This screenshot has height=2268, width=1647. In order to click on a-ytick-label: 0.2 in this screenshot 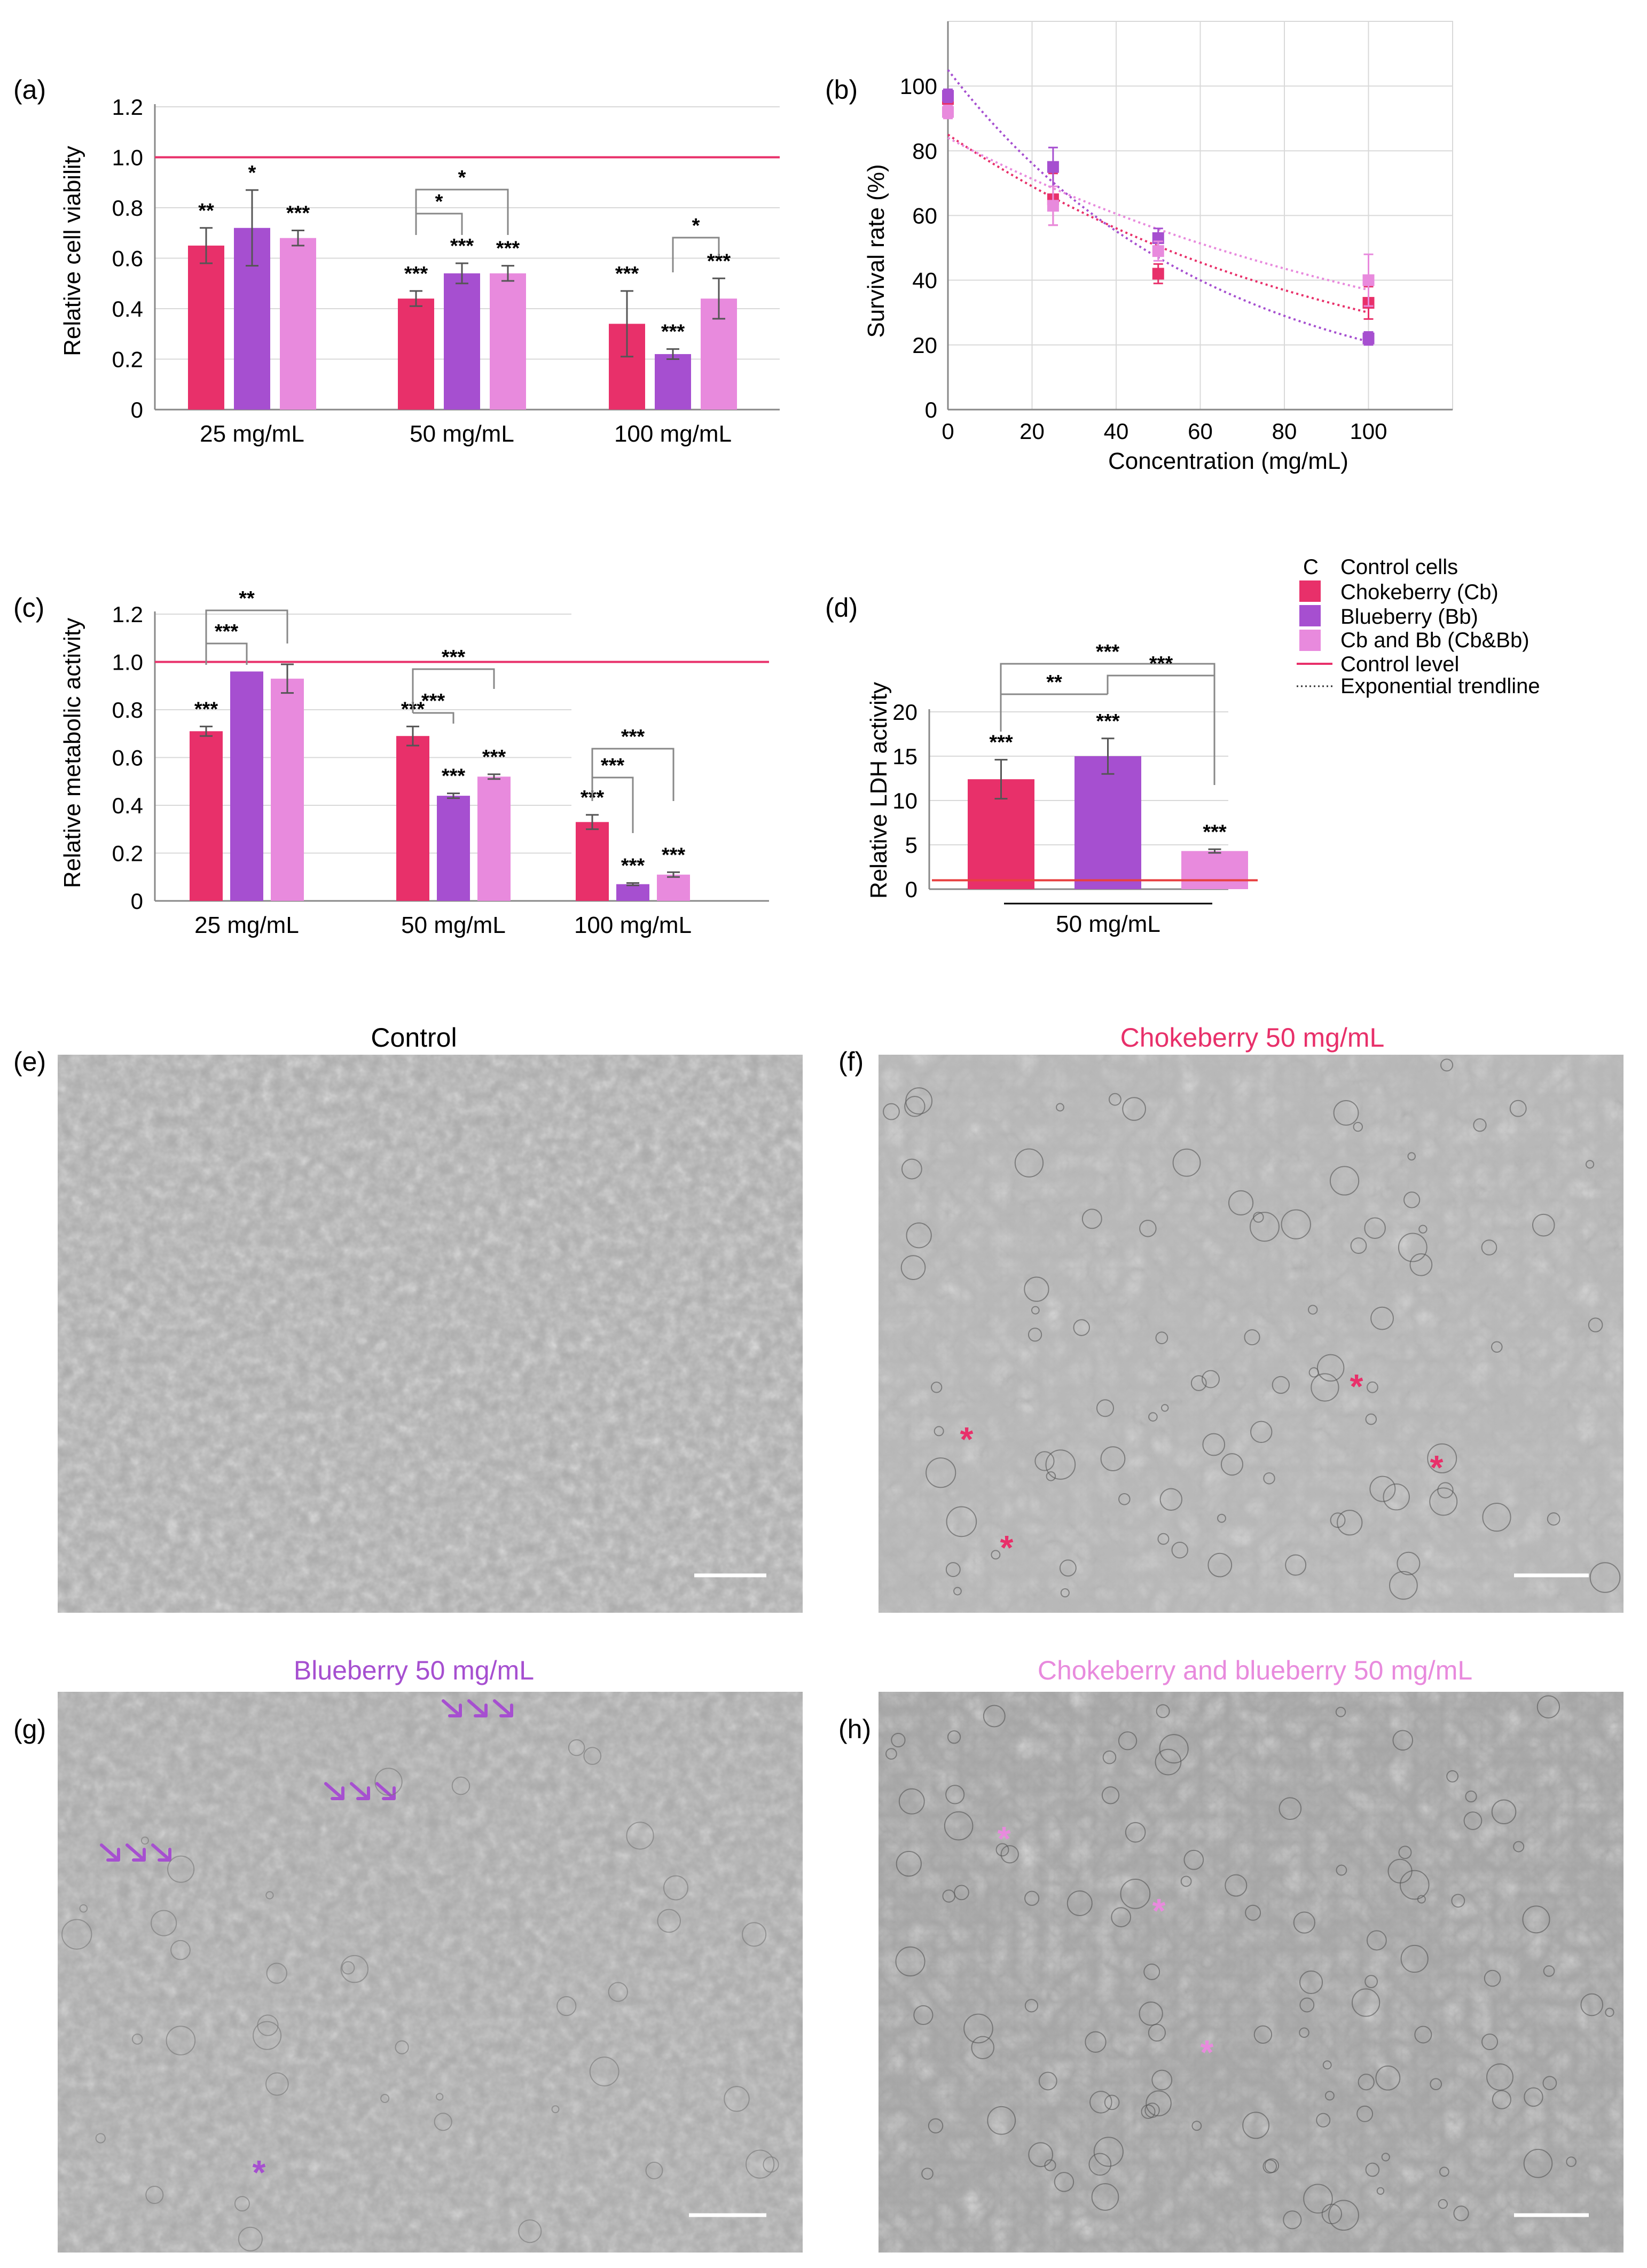, I will do `click(127, 359)`.